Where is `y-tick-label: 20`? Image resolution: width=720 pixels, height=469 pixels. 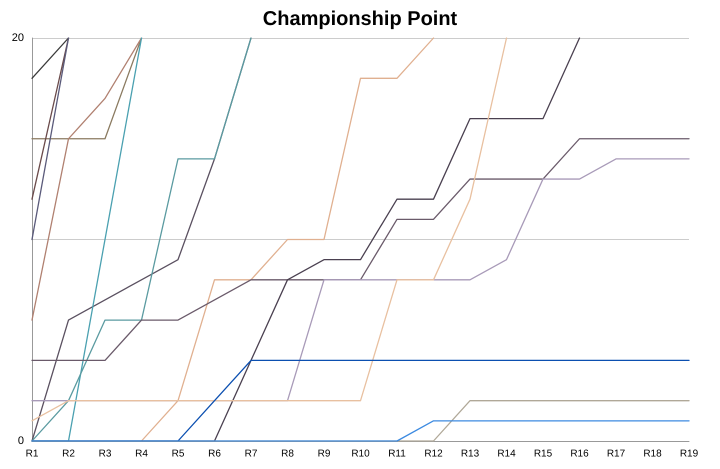 y-tick-label: 20 is located at coordinates (18, 38).